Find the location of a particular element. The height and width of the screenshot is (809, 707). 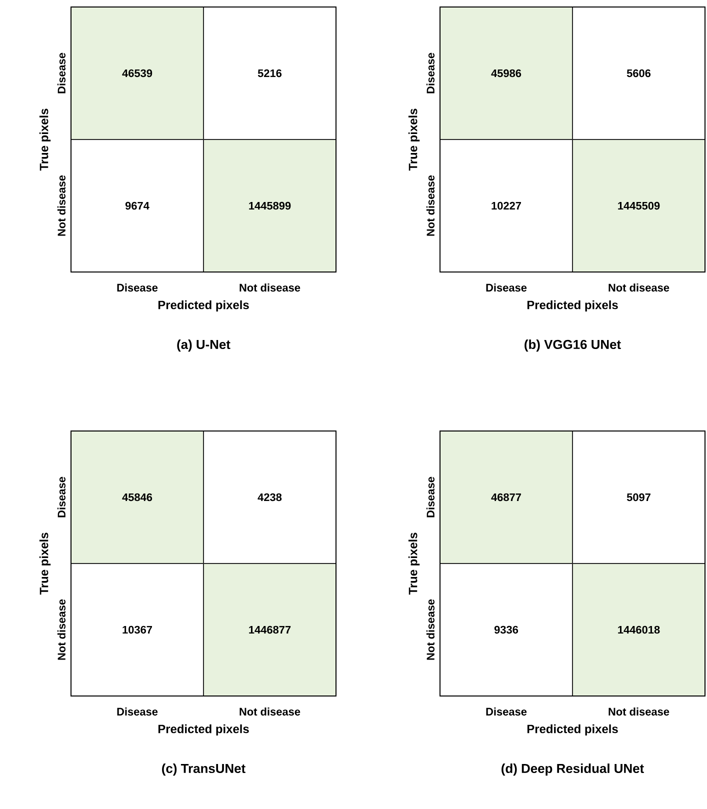

text: (d) Deep Residual UNet is located at coordinates (573, 770).